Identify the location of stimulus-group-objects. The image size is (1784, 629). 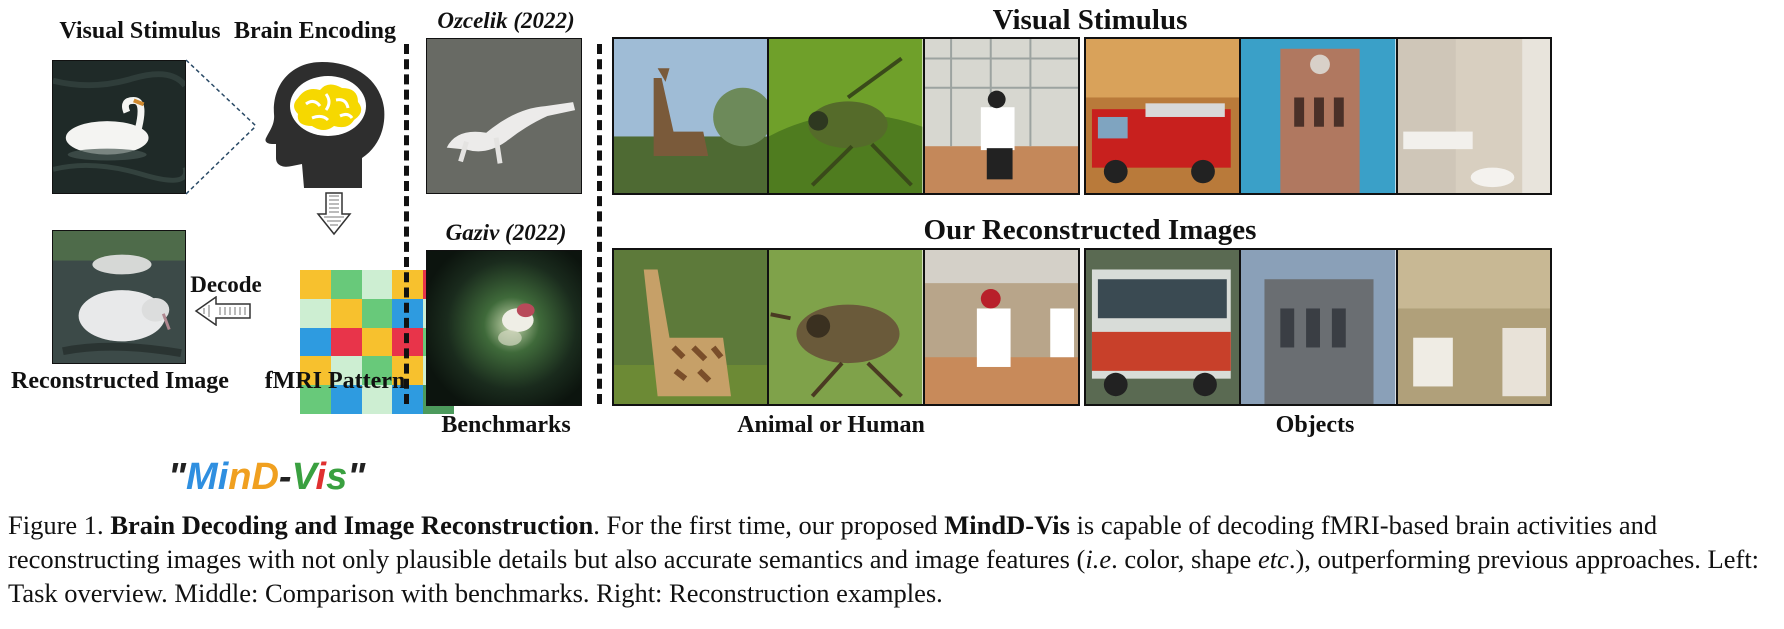
(1318, 116).